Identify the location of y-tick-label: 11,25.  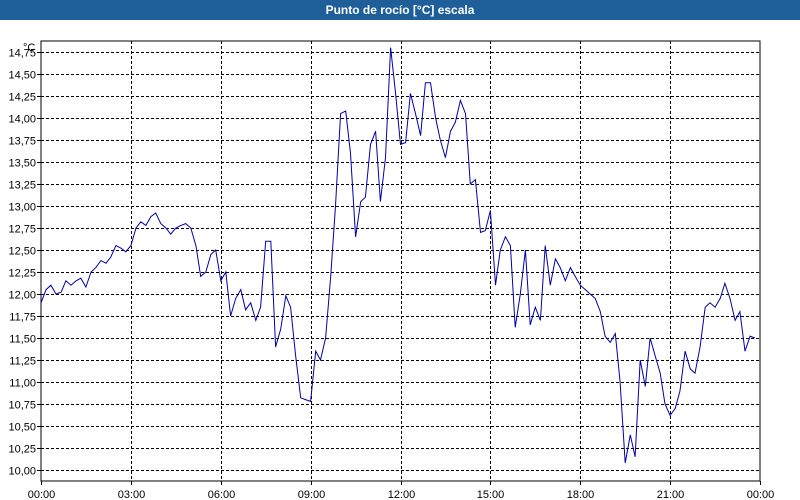
(22, 362).